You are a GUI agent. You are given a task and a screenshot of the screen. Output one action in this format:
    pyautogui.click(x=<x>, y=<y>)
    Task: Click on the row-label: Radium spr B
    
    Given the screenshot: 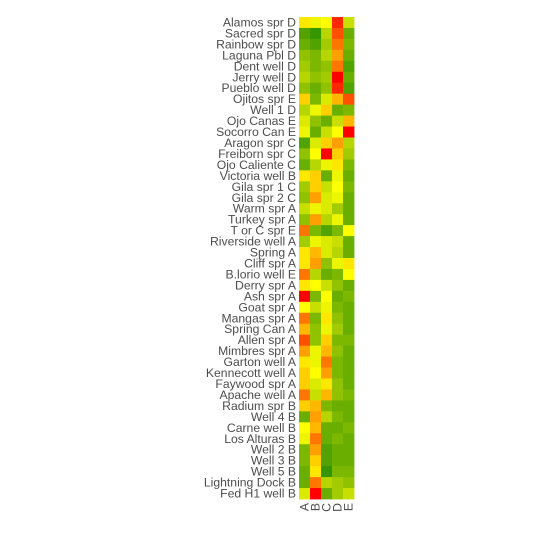 What is the action you would take?
    pyautogui.click(x=259, y=406)
    